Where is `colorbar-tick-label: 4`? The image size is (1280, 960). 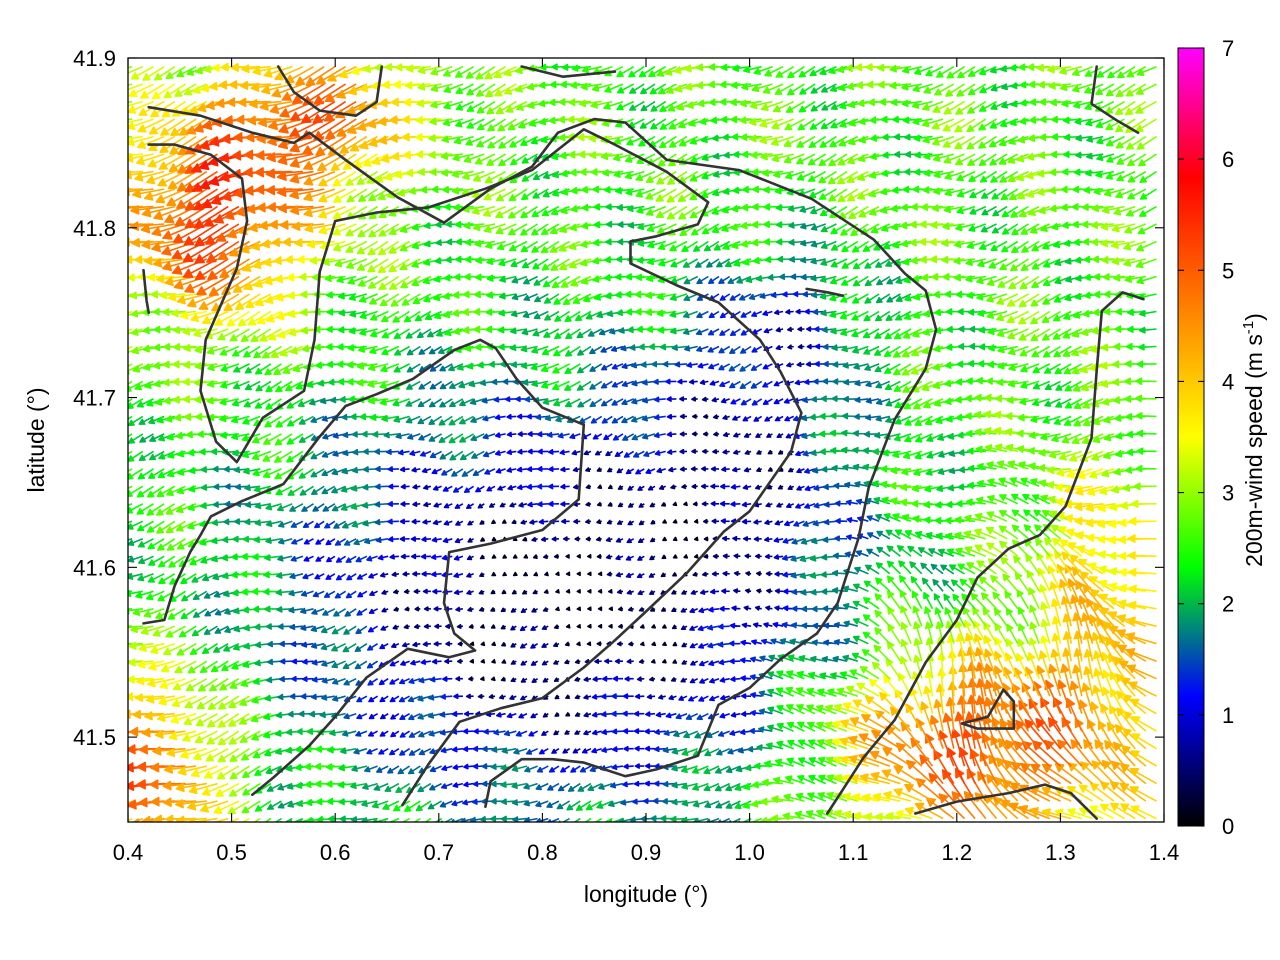
colorbar-tick-label: 4 is located at coordinates (1228, 381).